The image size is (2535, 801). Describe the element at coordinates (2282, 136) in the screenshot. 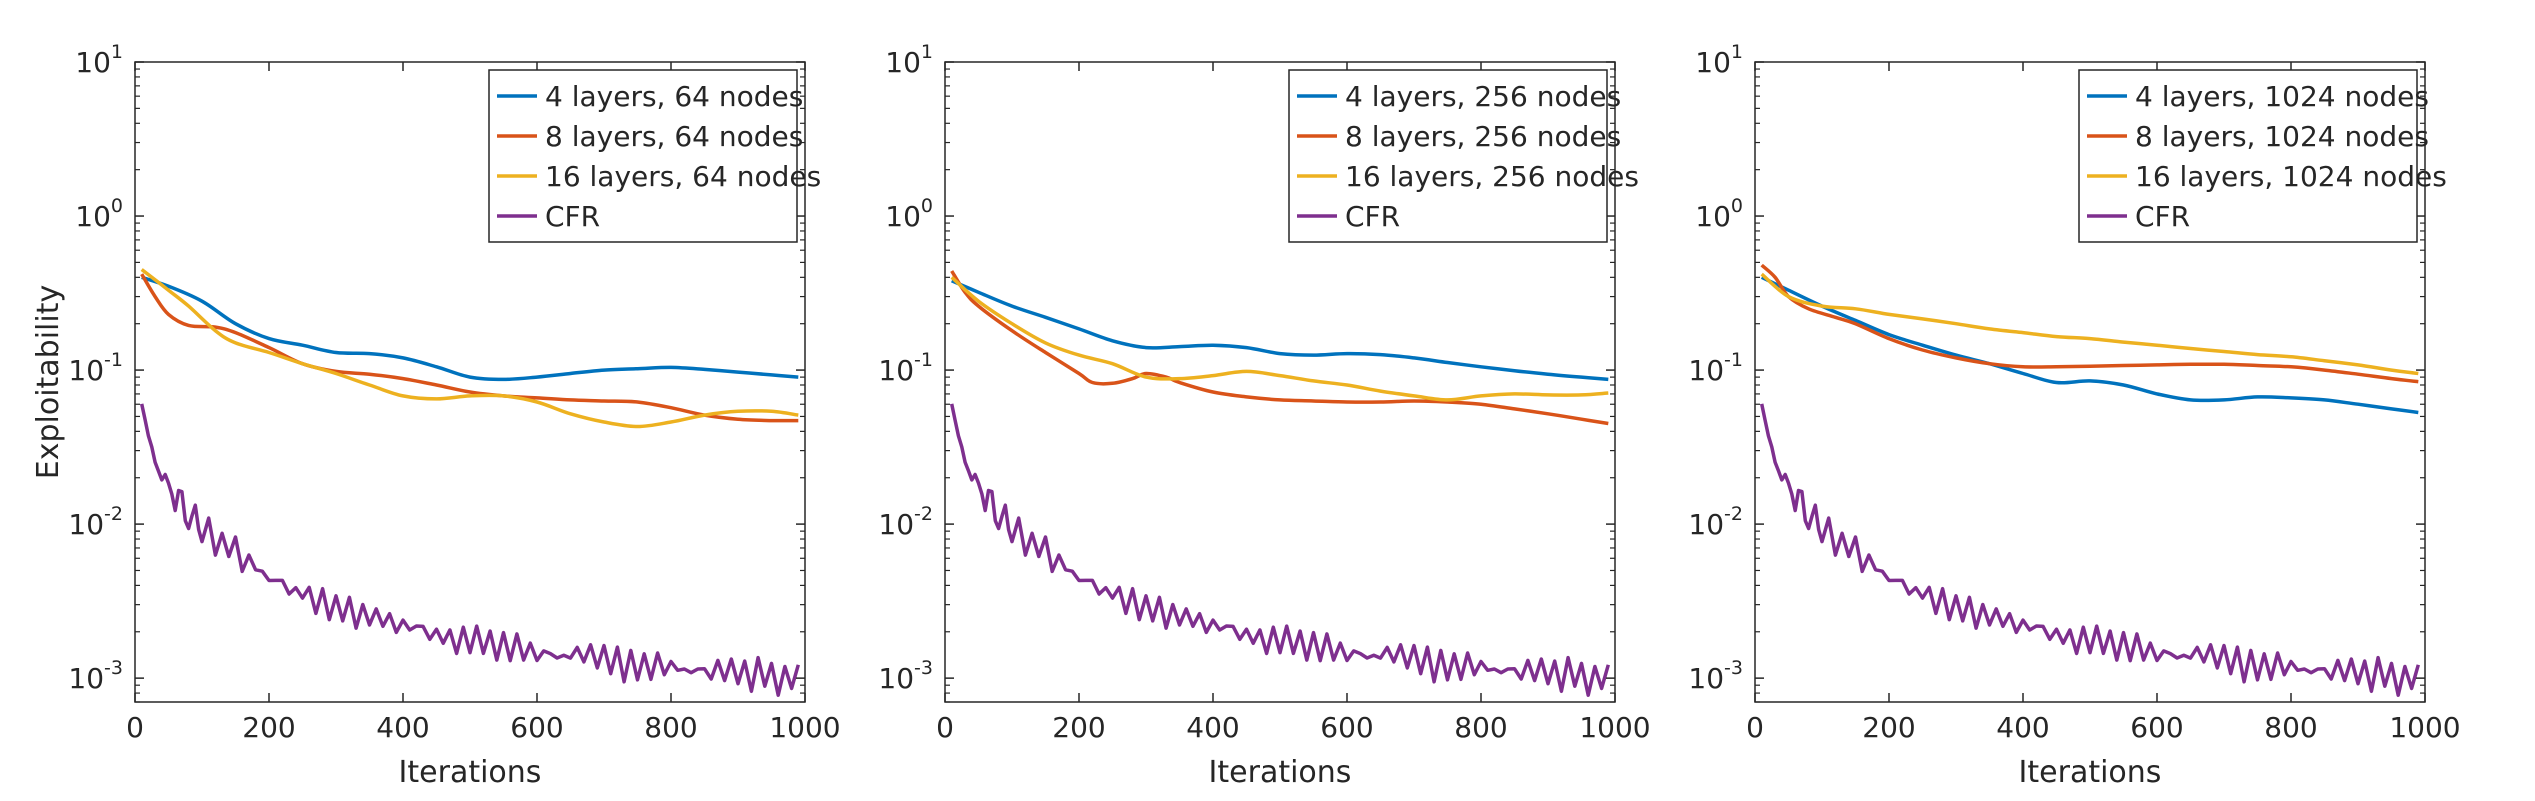

I see `legend-entry: 8 layers, 1024 nodes` at that location.